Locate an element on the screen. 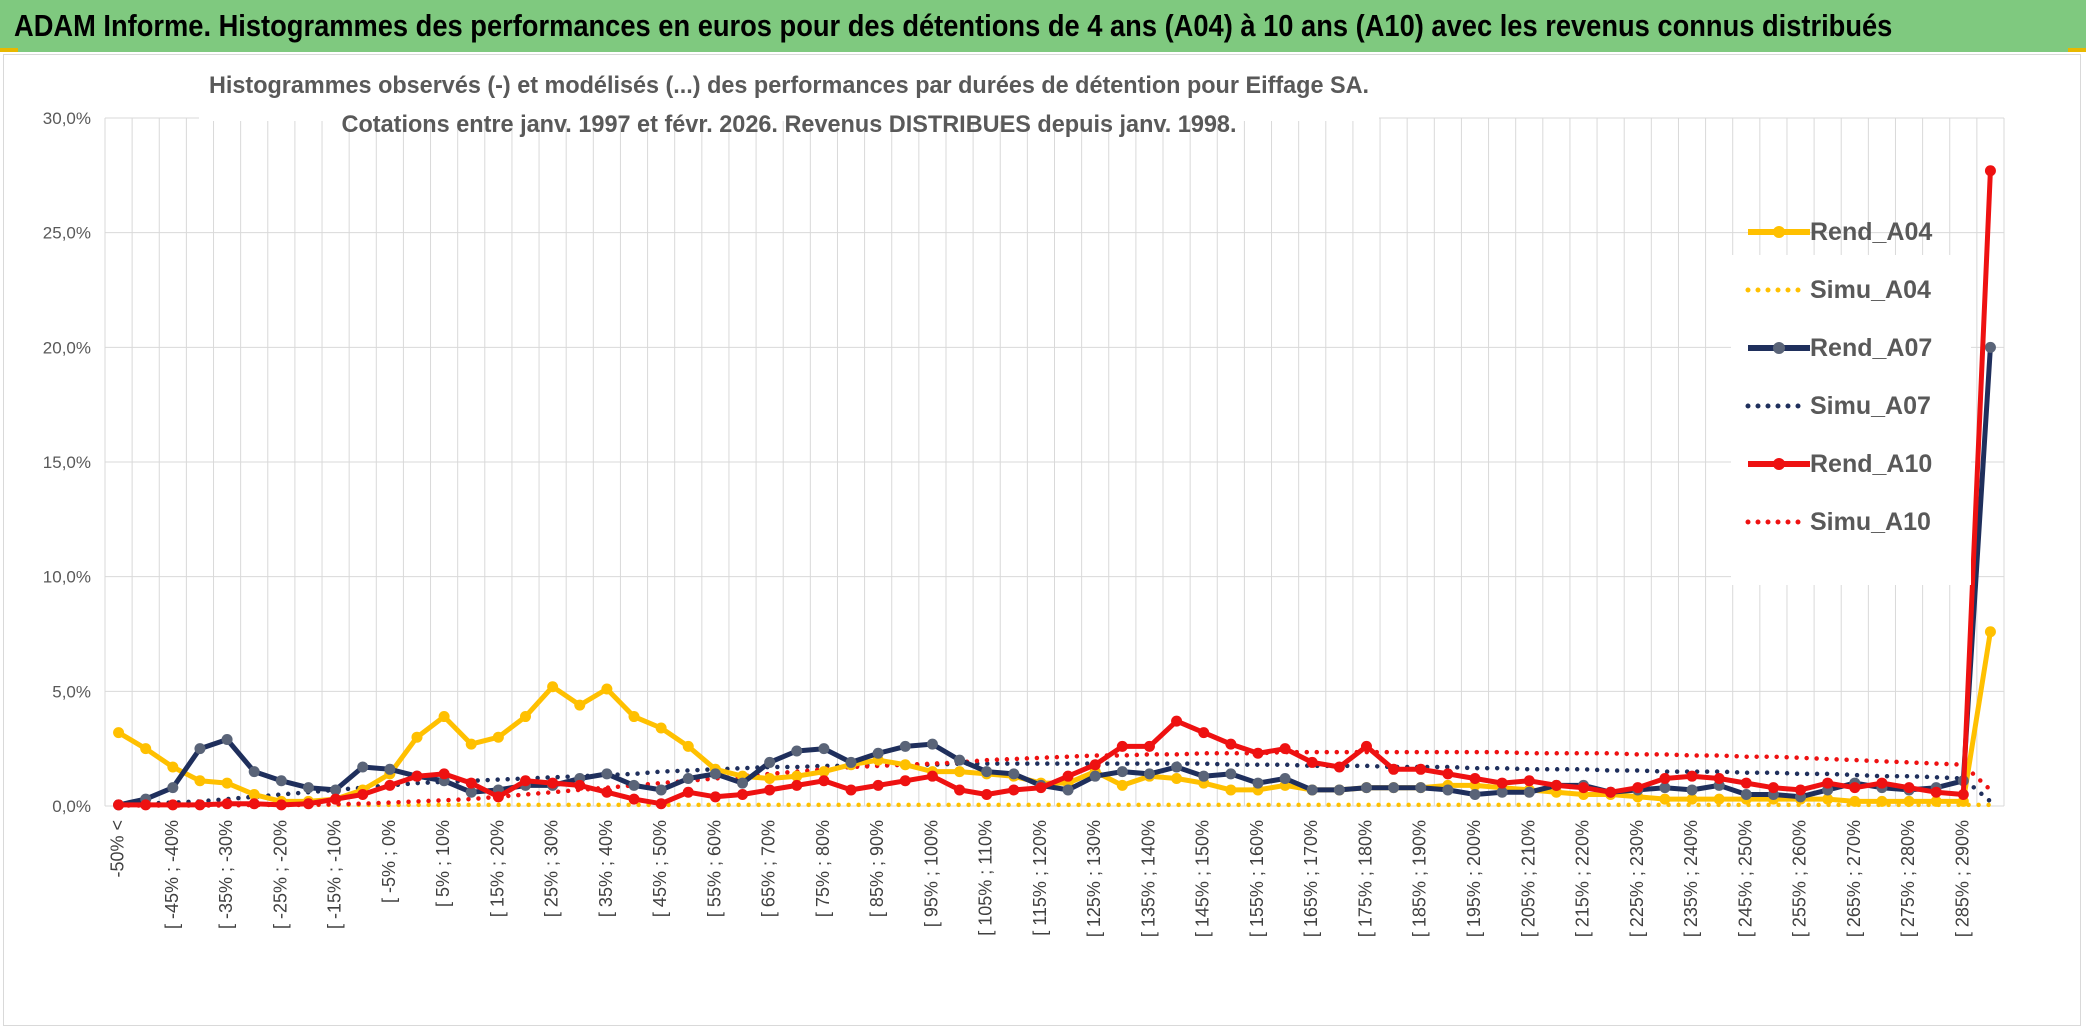 The height and width of the screenshot is (1031, 2086). legend-item: Simu_A04 is located at coordinates (1838, 290).